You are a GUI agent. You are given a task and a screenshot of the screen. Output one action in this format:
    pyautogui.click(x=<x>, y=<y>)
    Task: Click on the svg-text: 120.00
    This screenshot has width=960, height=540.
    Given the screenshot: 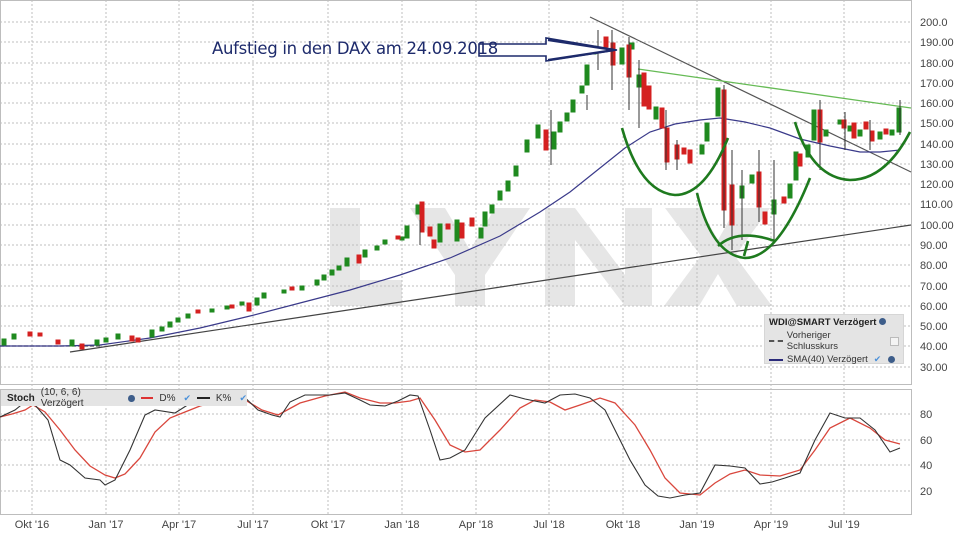 What is the action you would take?
    pyautogui.click(x=937, y=185)
    